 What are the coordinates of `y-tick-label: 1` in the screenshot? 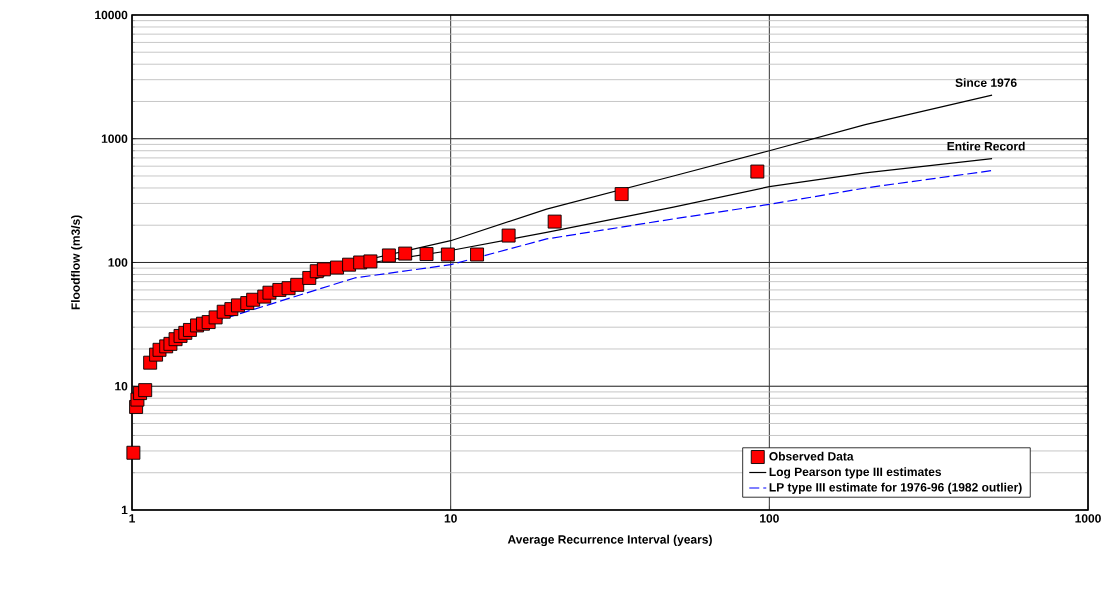 It's located at (124, 510).